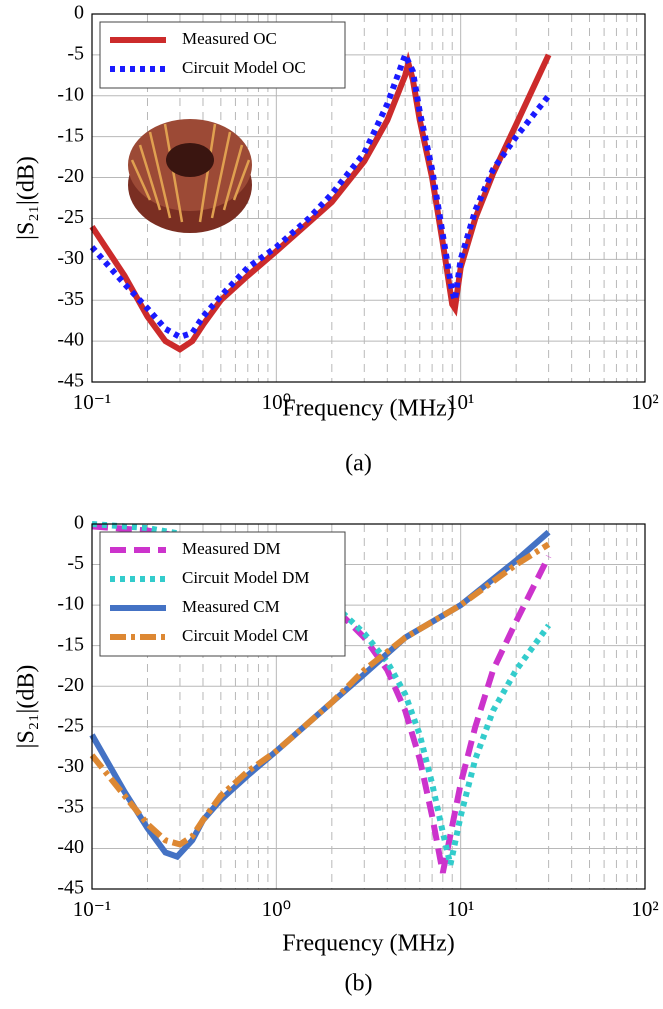  Describe the element at coordinates (231, 548) in the screenshot. I see `legend-label: Measured DM` at that location.